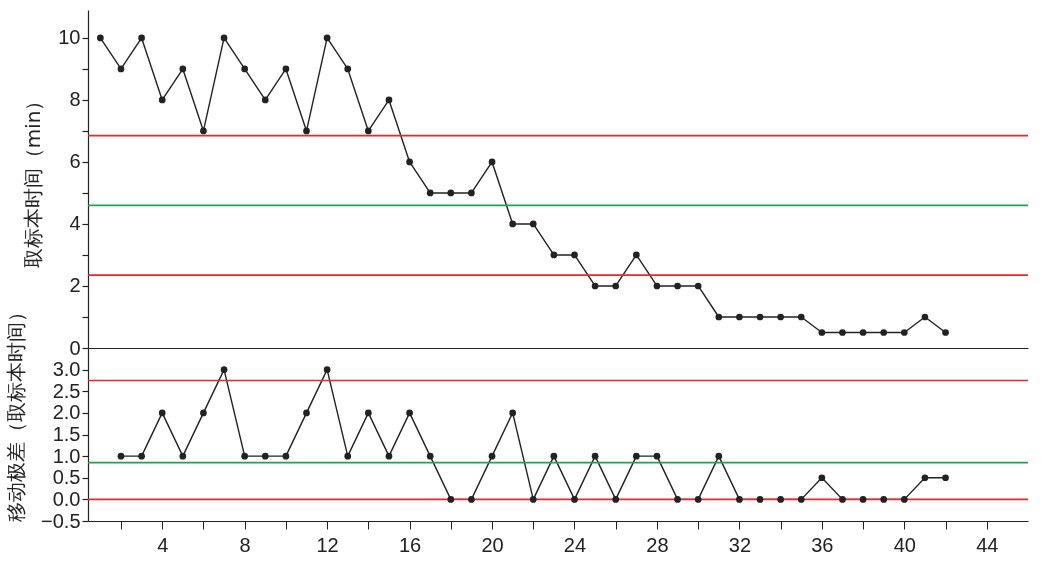 The height and width of the screenshot is (562, 1052). I want to click on x-tick-label: 4, so click(163, 544).